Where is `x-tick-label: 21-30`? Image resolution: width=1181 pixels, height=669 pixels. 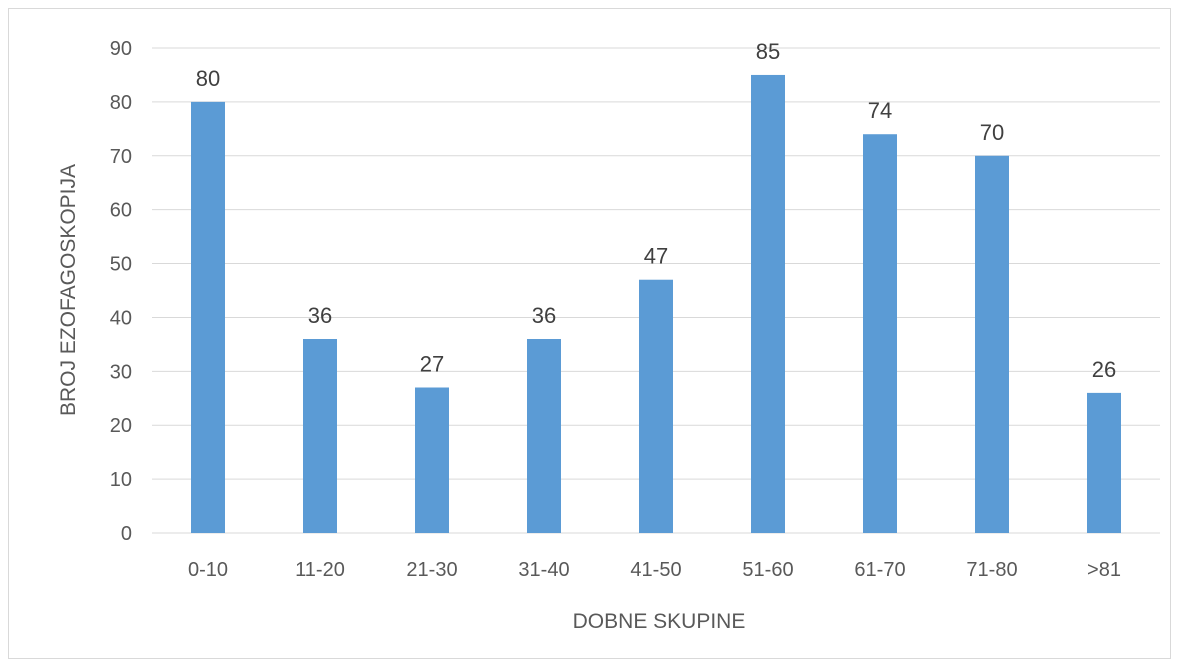
x-tick-label: 21-30 is located at coordinates (431, 570).